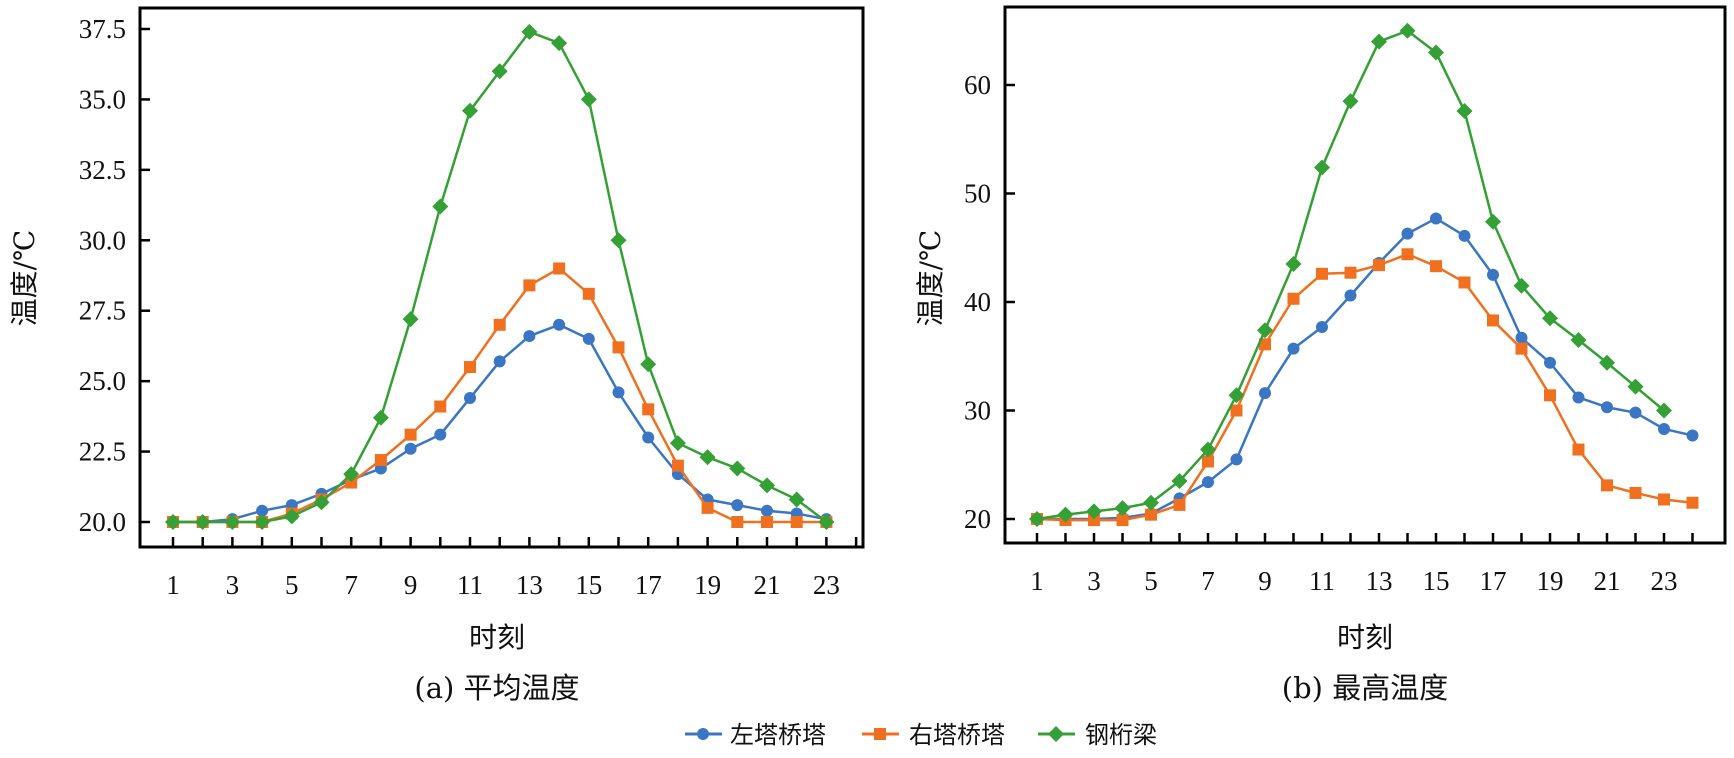  What do you see at coordinates (497, 637) in the screenshot?
I see `x-axis-title-a: 时刻` at bounding box center [497, 637].